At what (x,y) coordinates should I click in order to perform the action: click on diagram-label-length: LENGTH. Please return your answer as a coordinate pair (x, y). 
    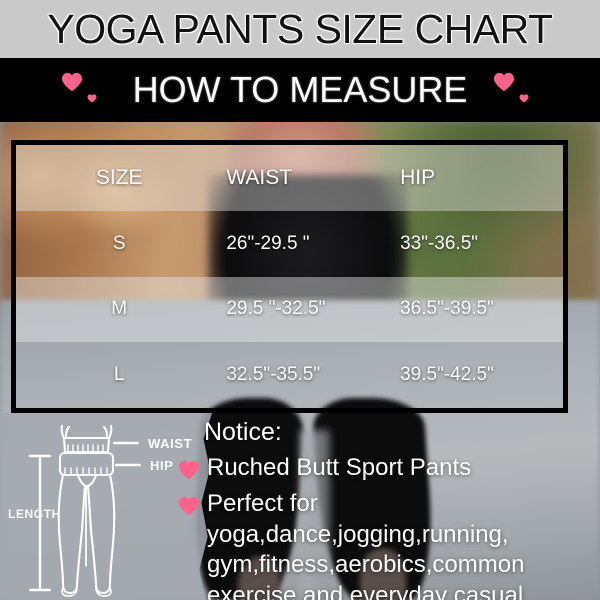
    Looking at the image, I should click on (34, 514).